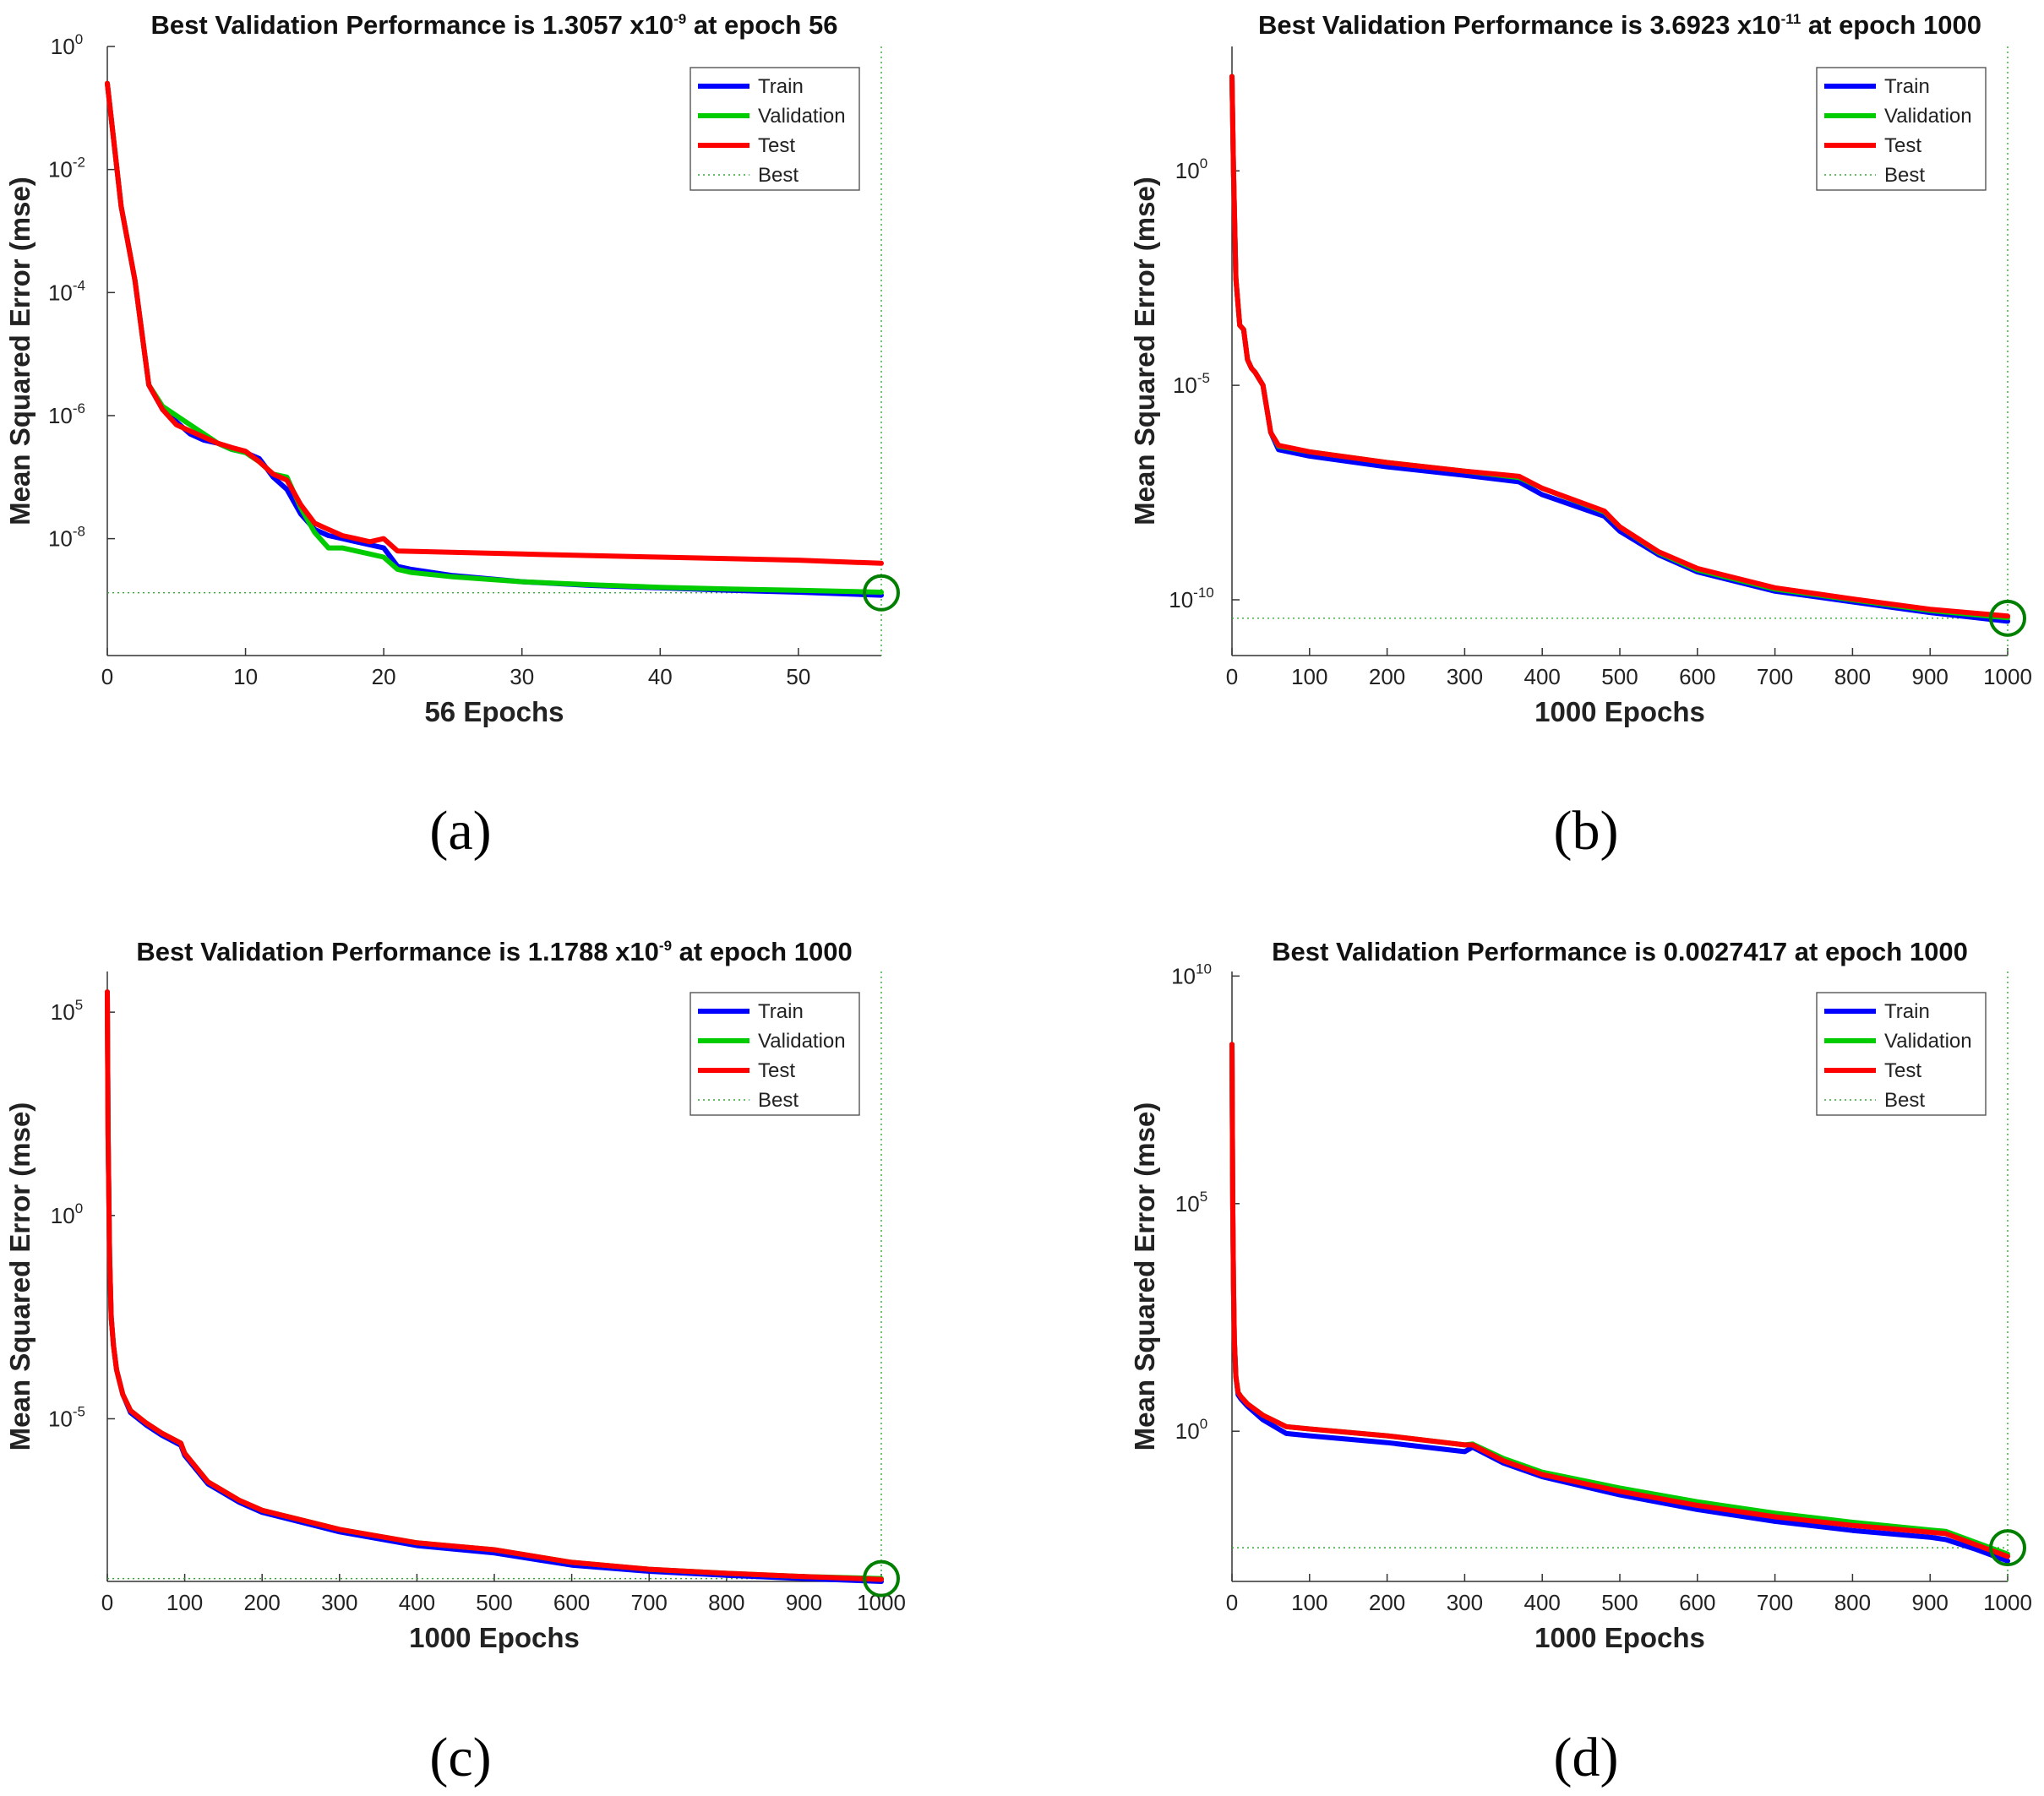  Describe the element at coordinates (79, 408) in the screenshot. I see `y-tick-exponent: -6` at that location.